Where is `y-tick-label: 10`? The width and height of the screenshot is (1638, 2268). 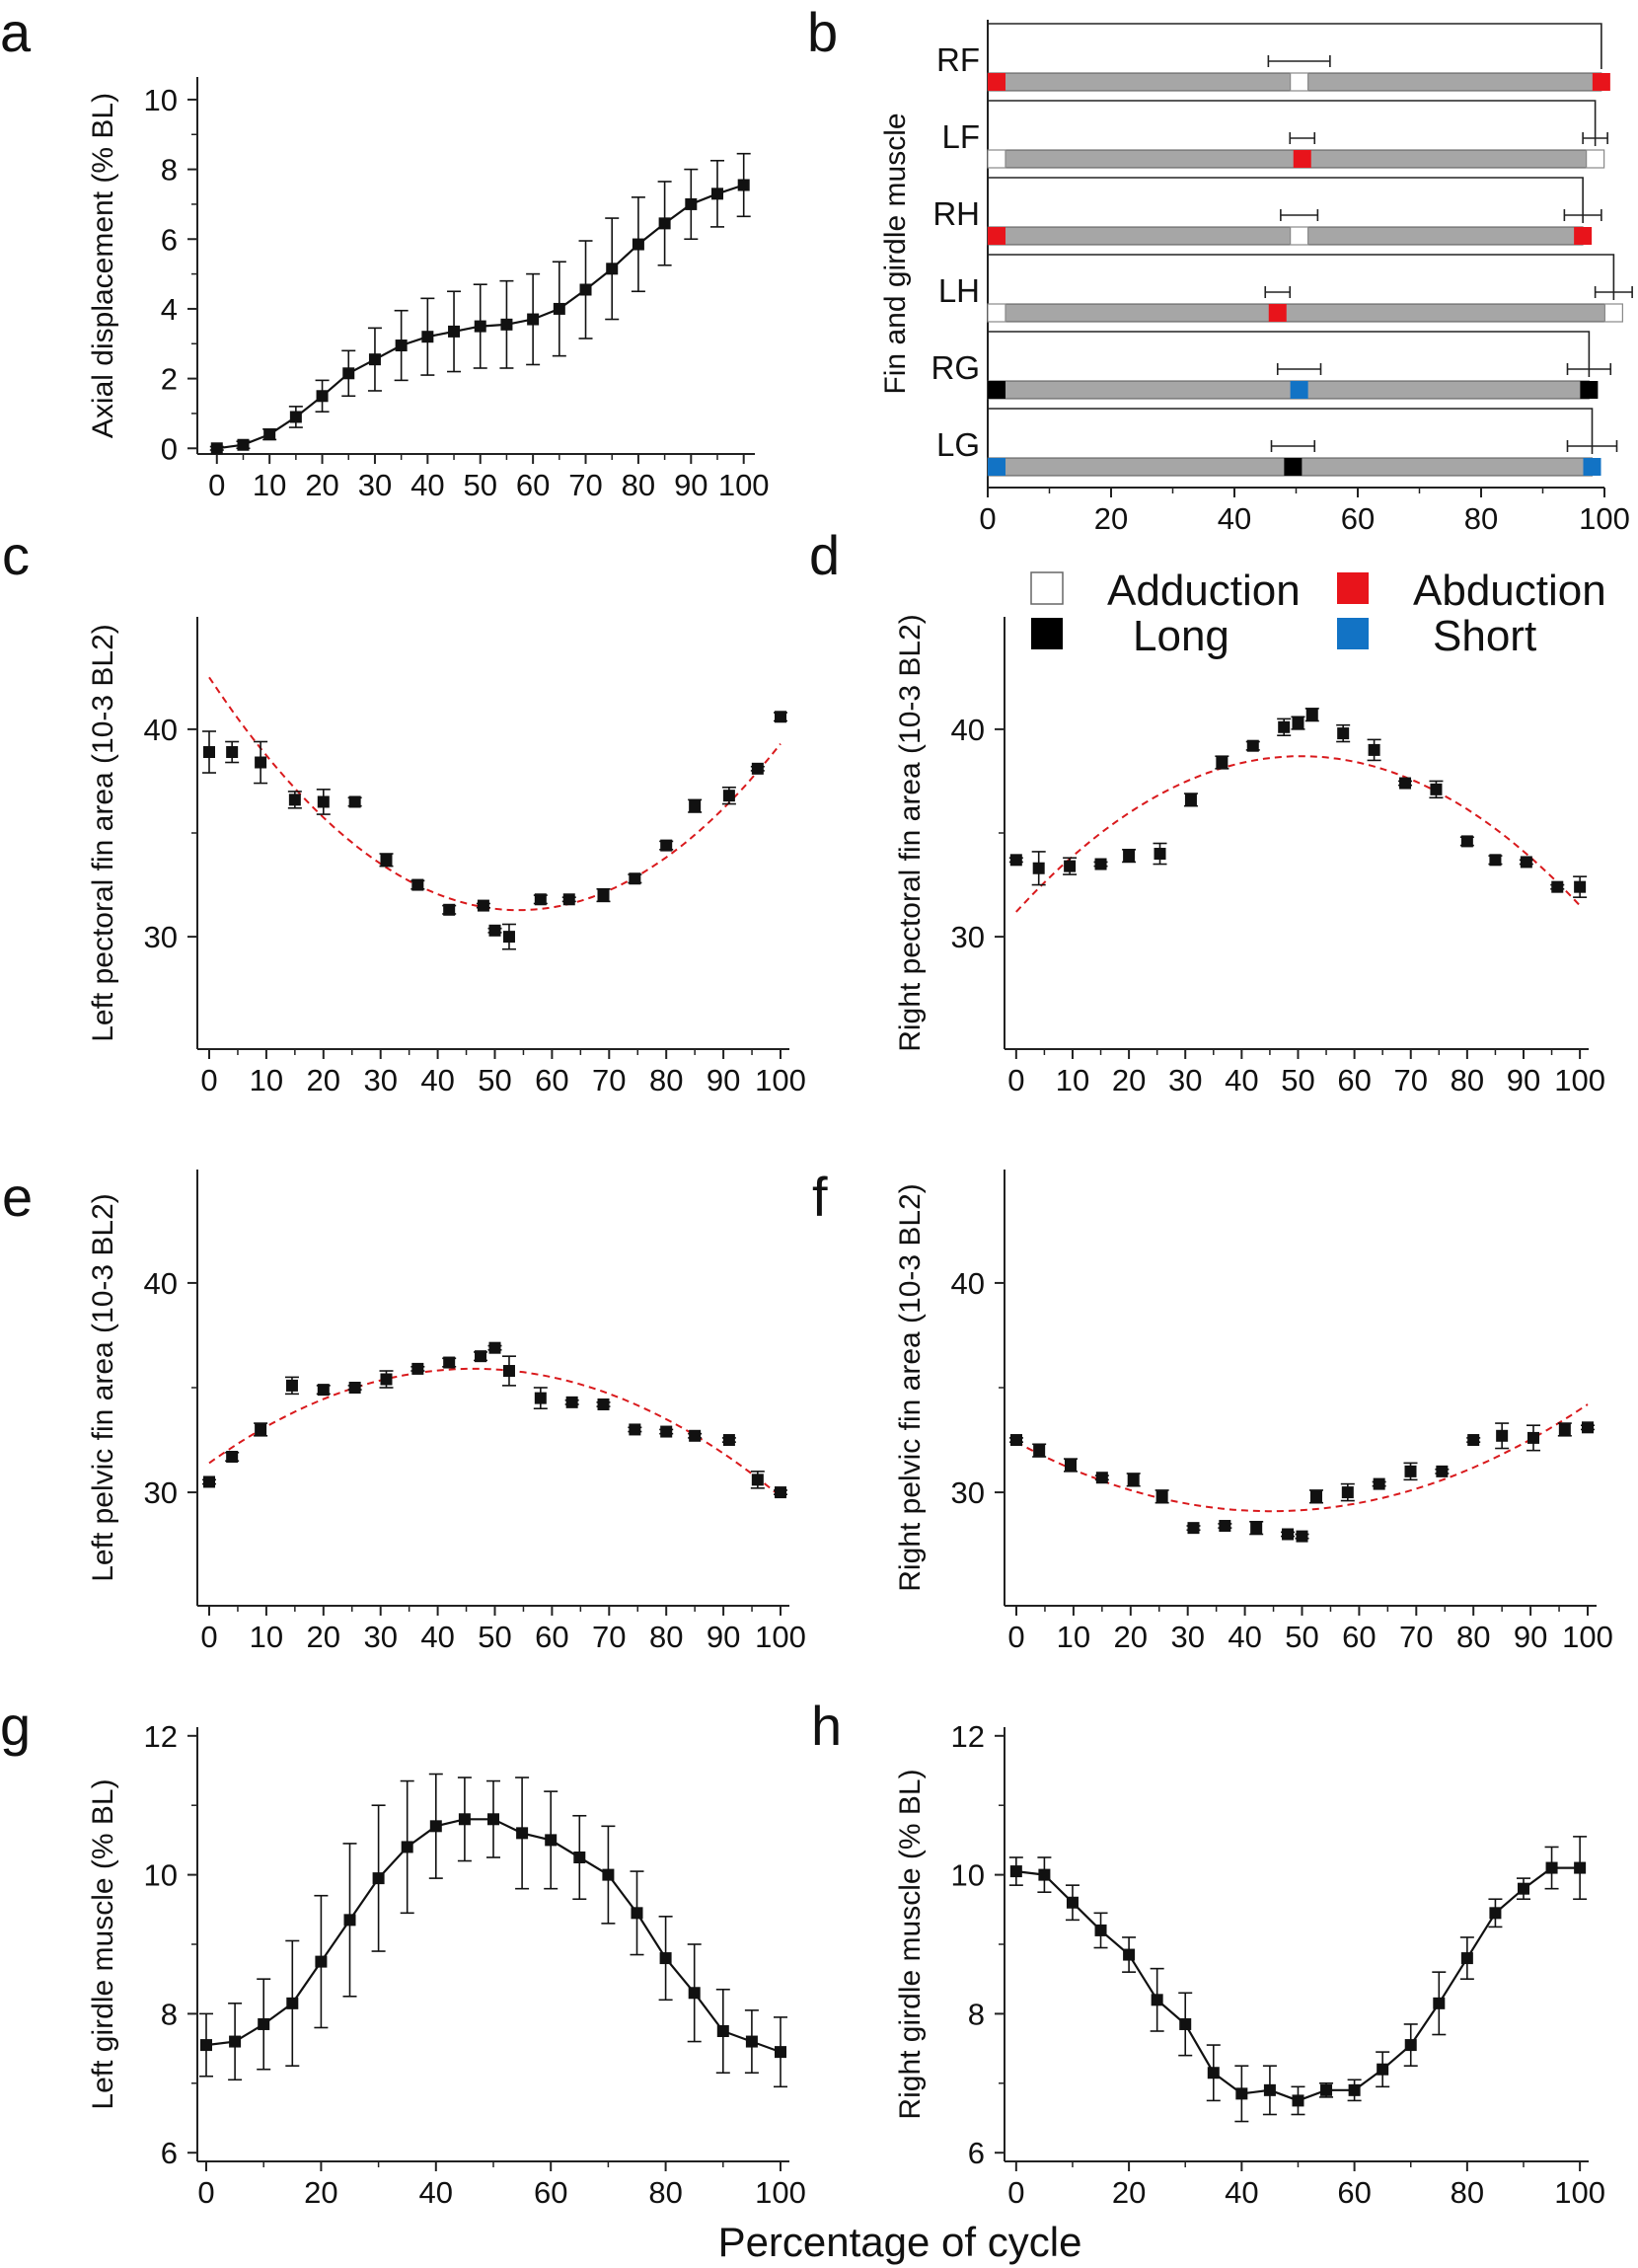
y-tick-label: 10 is located at coordinates (161, 1876).